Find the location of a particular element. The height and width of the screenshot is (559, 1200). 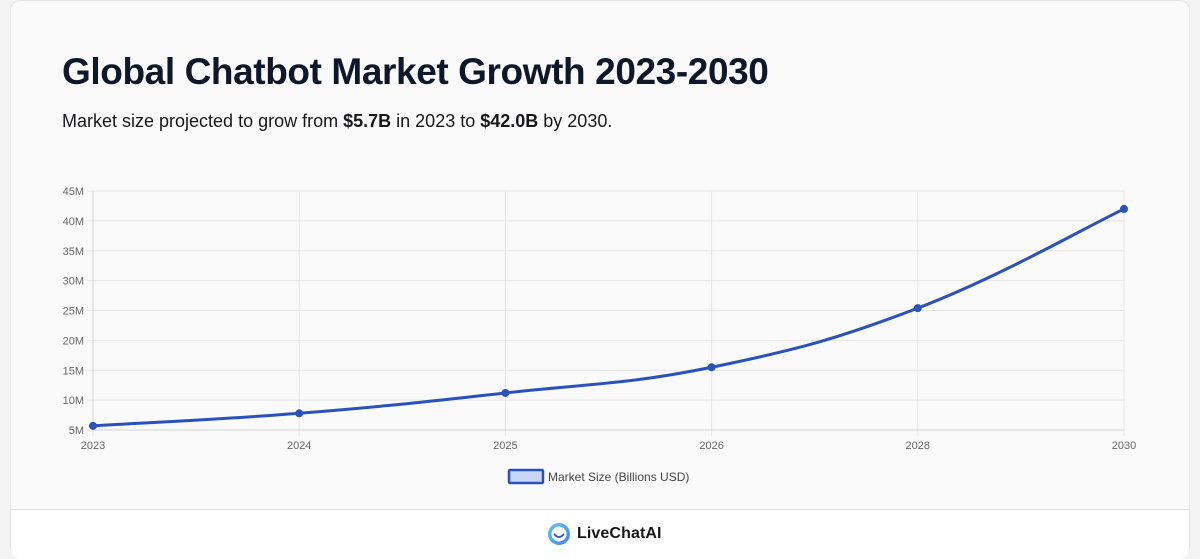

x-tick-label: 2028 is located at coordinates (918, 446).